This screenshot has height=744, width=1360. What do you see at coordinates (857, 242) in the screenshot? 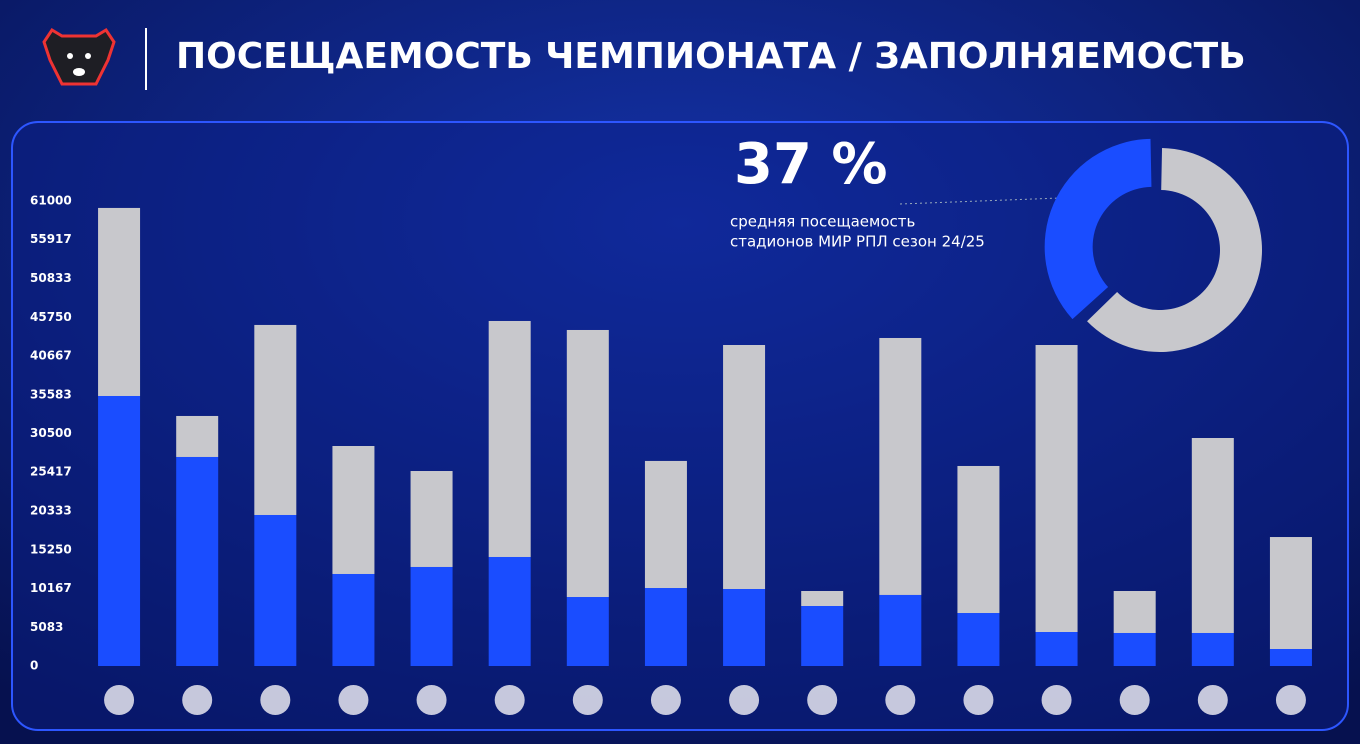
I see `subtitle: стадионов МИР РПЛ сезон 24/25` at bounding box center [857, 242].